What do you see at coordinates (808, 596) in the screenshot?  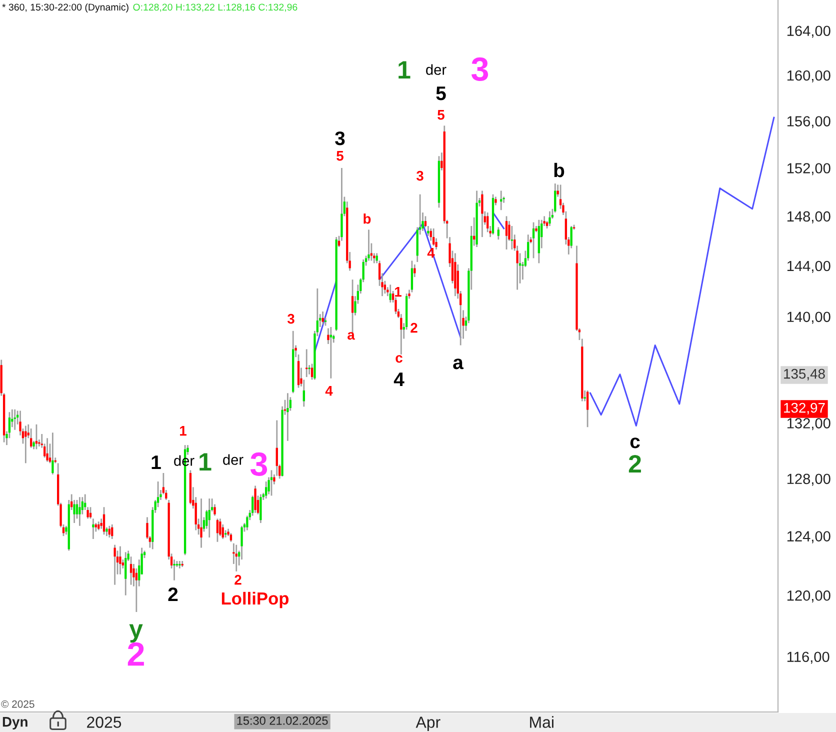 I see `y-tick-label: 120,00` at bounding box center [808, 596].